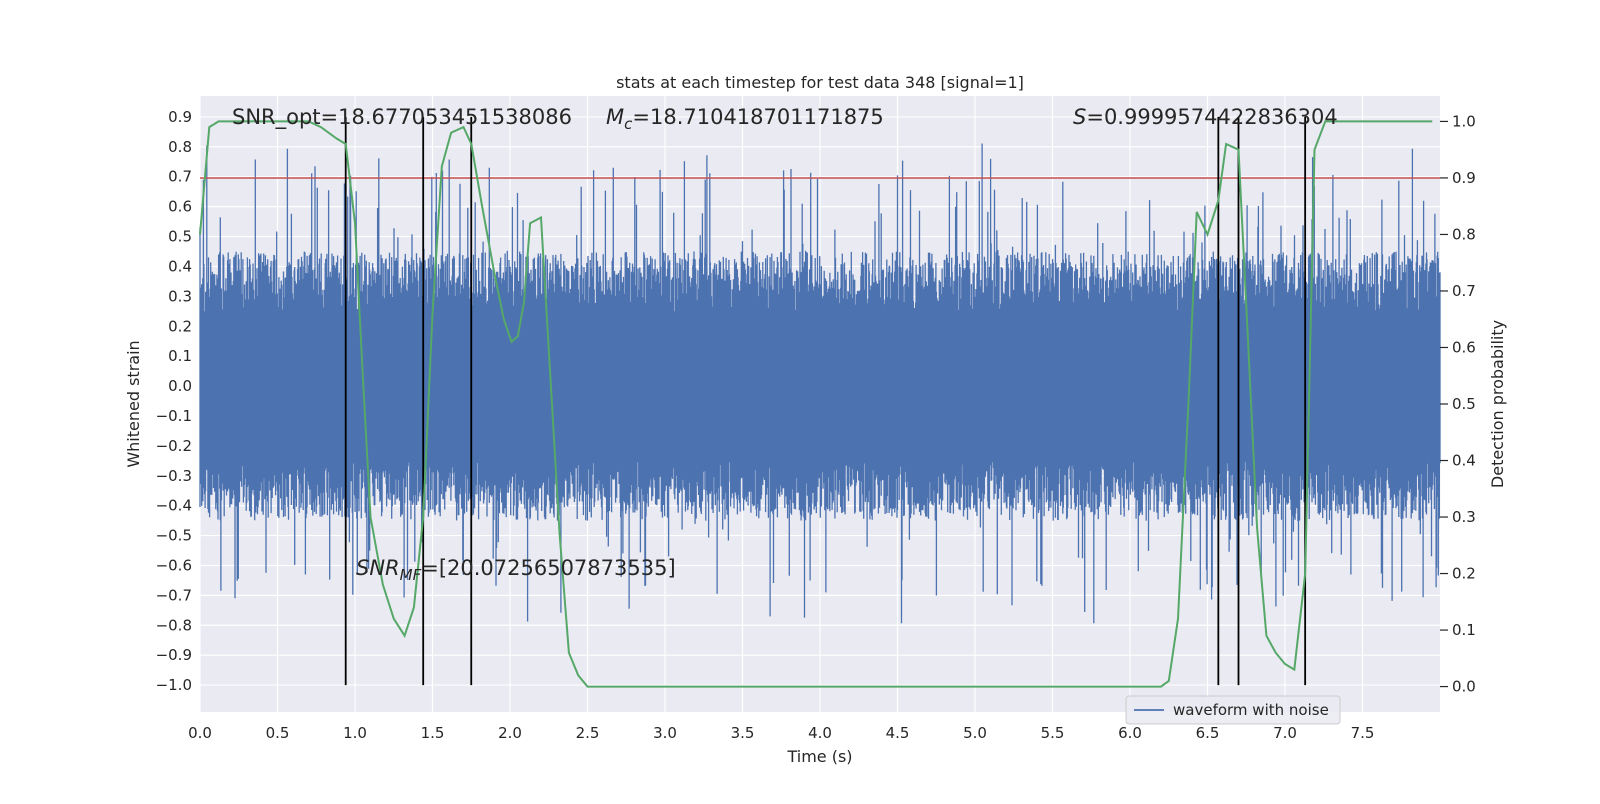 This screenshot has width=1600, height=804. What do you see at coordinates (1464, 461) in the screenshot?
I see `y-right-tick-label-6: 0.4` at bounding box center [1464, 461].